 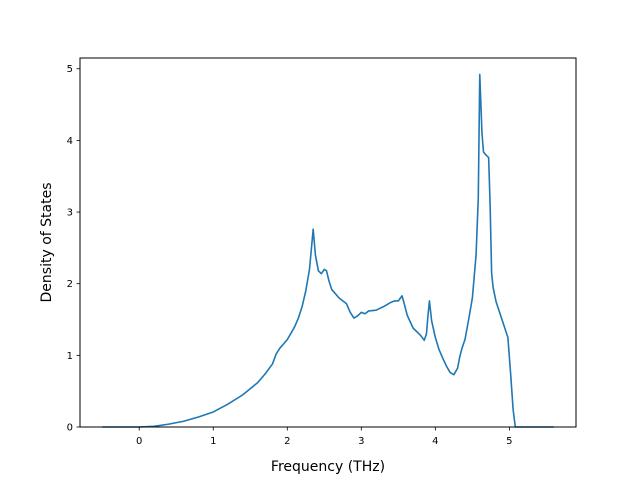 I want to click on y-axis-ticks: 0 1 2 3 4 5, so click(x=73, y=249).